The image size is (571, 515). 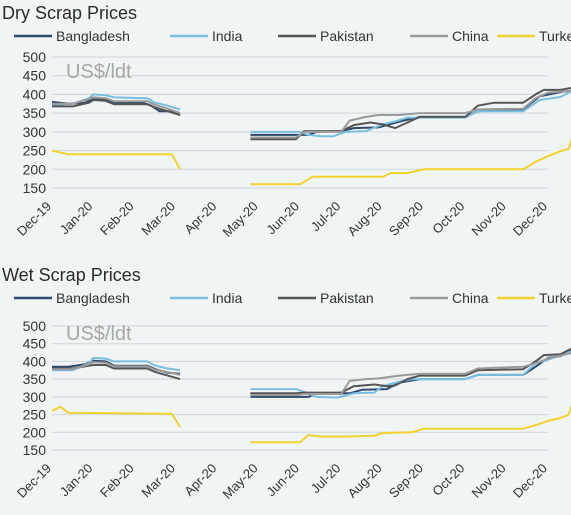 I want to click on chart-title: Dry Scrap Prices, so click(x=69, y=13).